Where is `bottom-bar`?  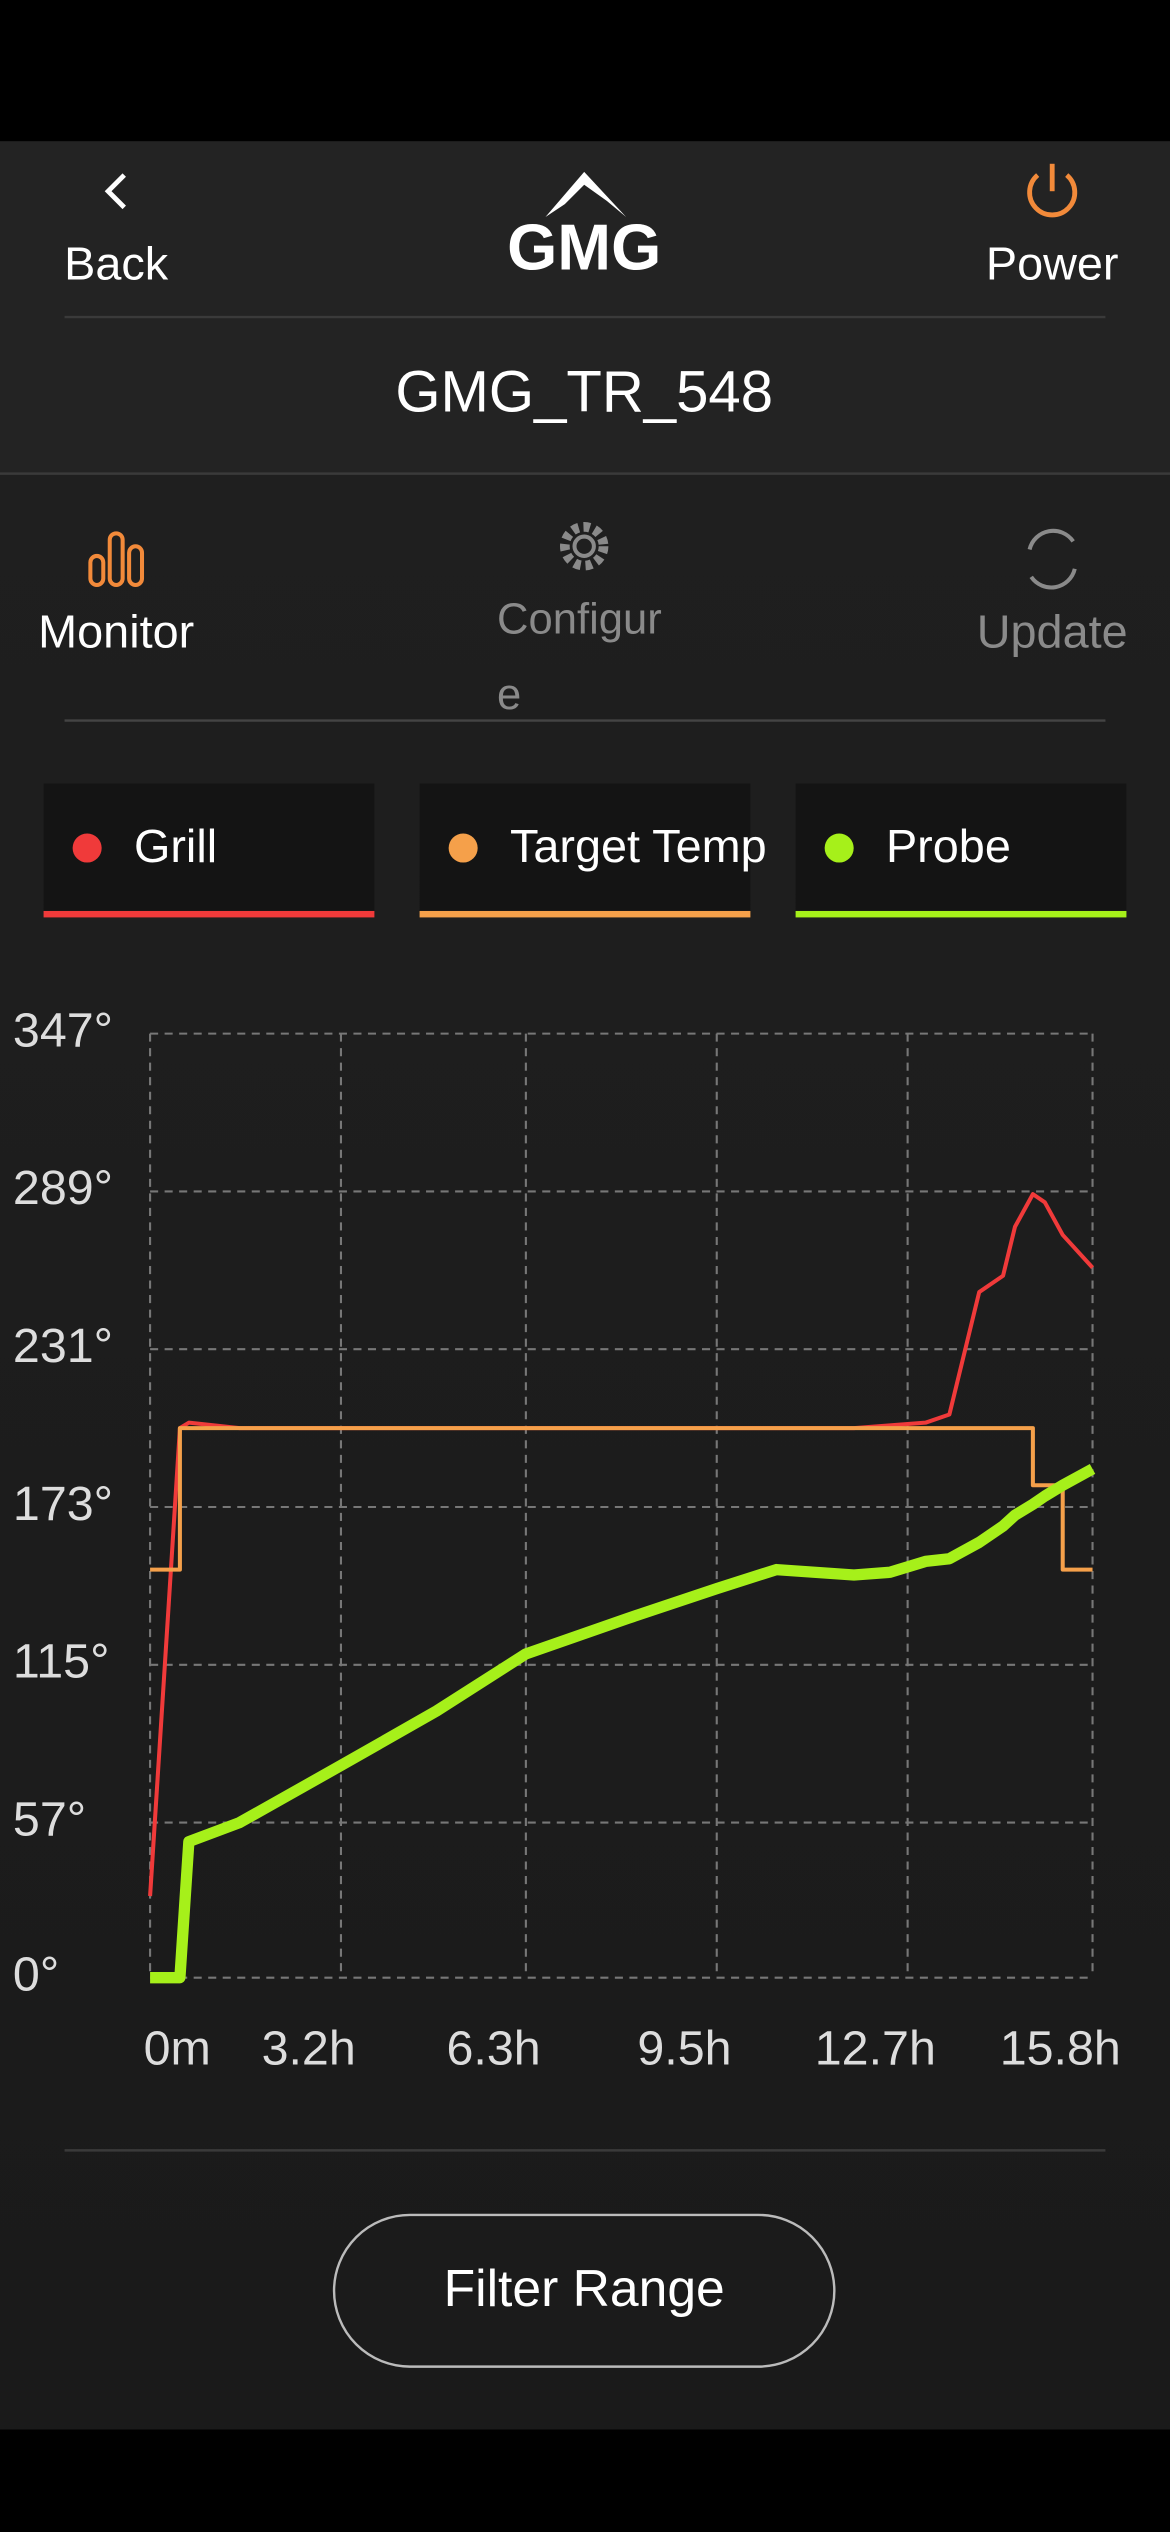 bottom-bar is located at coordinates (585, 2480).